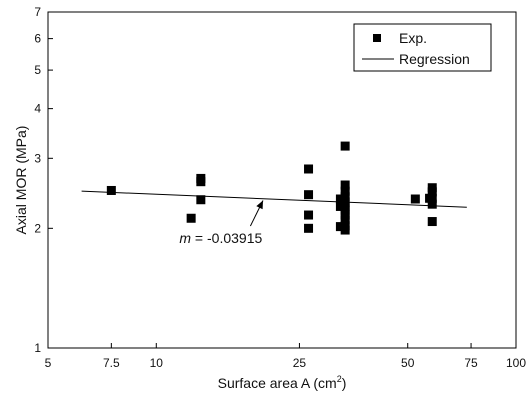 This screenshot has height=405, width=527. Describe the element at coordinates (21, 180) in the screenshot. I see `y-axis-title: Axial MOR (MPa)` at that location.